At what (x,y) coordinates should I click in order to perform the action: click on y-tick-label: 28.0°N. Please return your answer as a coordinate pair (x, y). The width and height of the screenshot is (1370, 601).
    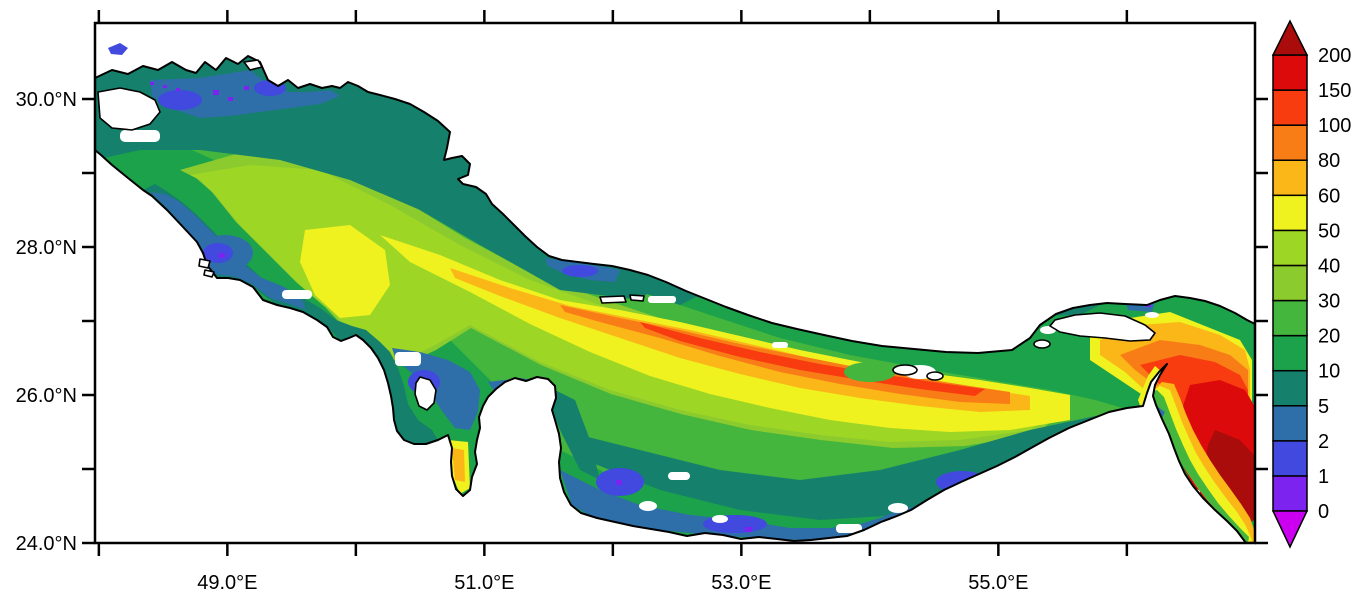
    Looking at the image, I should click on (46, 248).